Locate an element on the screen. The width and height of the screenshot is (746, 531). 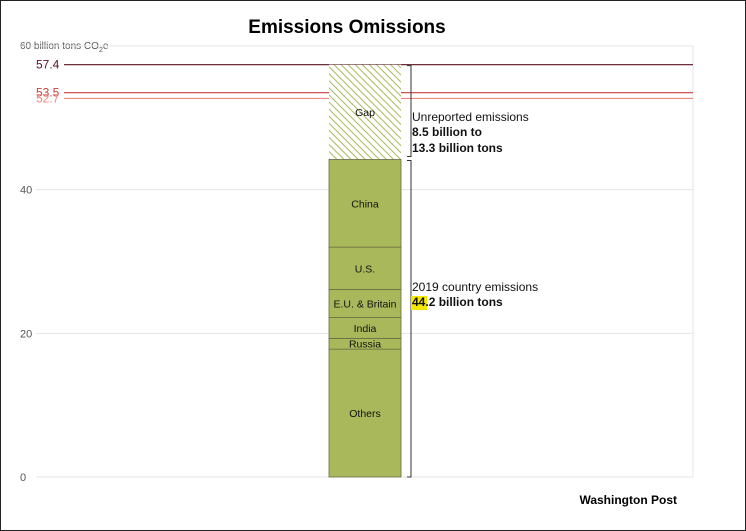
gap-bracket is located at coordinates (409, 111).